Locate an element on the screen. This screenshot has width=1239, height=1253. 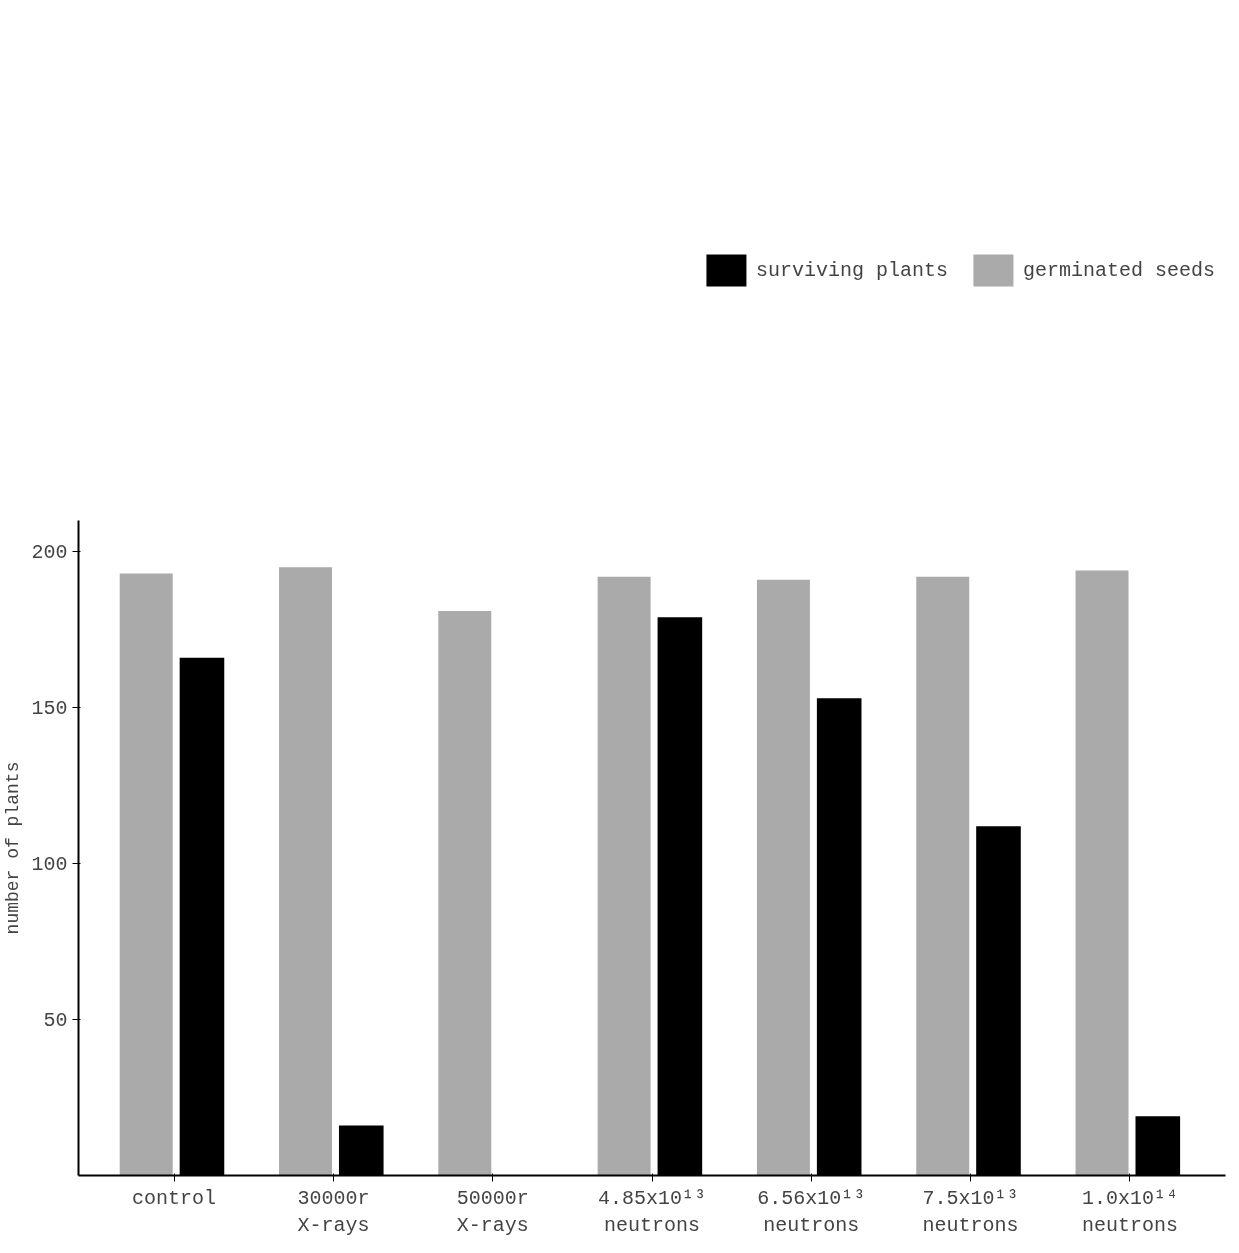
y-axis-title: number of plants is located at coordinates (13, 848).